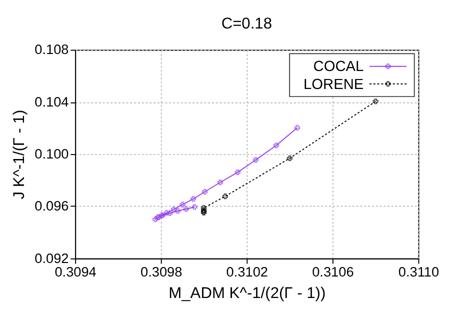 This screenshot has width=467, height=327. Describe the element at coordinates (161, 272) in the screenshot. I see `x-tick-label: 0.3098` at that location.